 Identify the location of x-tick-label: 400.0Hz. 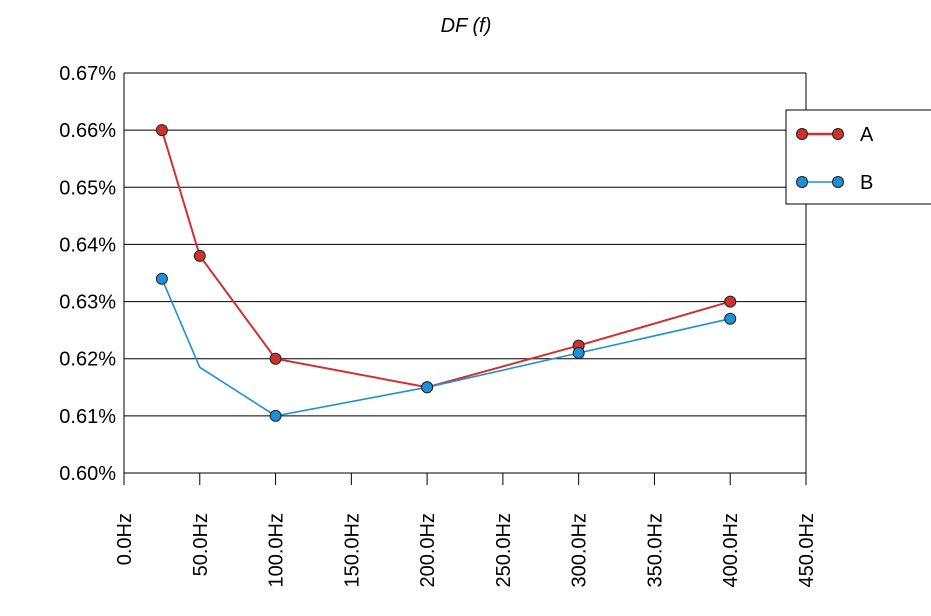
(731, 550).